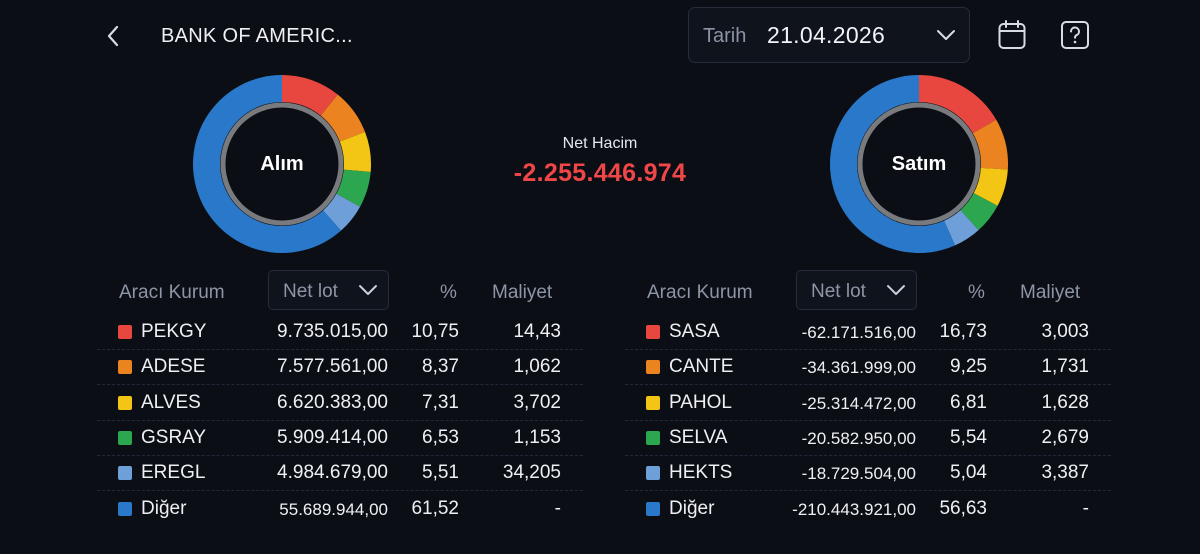 The image size is (1200, 554). Describe the element at coordinates (333, 509) in the screenshot. I see `net-lot-value: 55.689.944,00` at that location.